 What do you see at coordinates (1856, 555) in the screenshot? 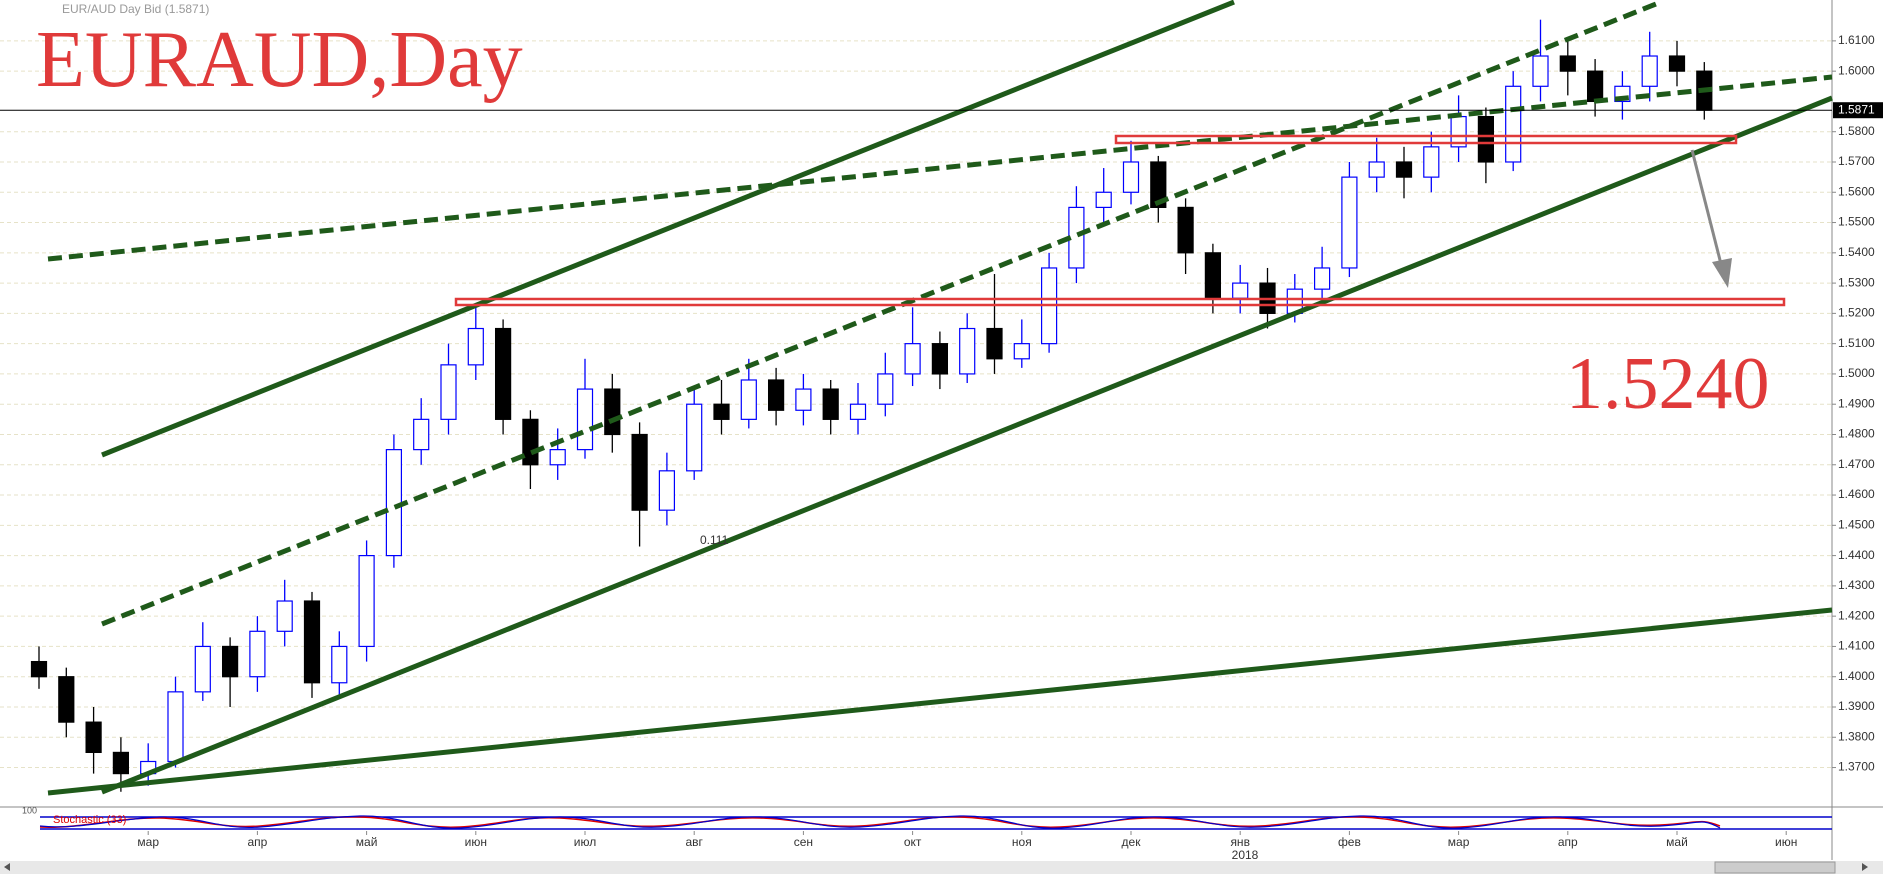
I see `y-tick-label: 1.4400` at bounding box center [1856, 555].